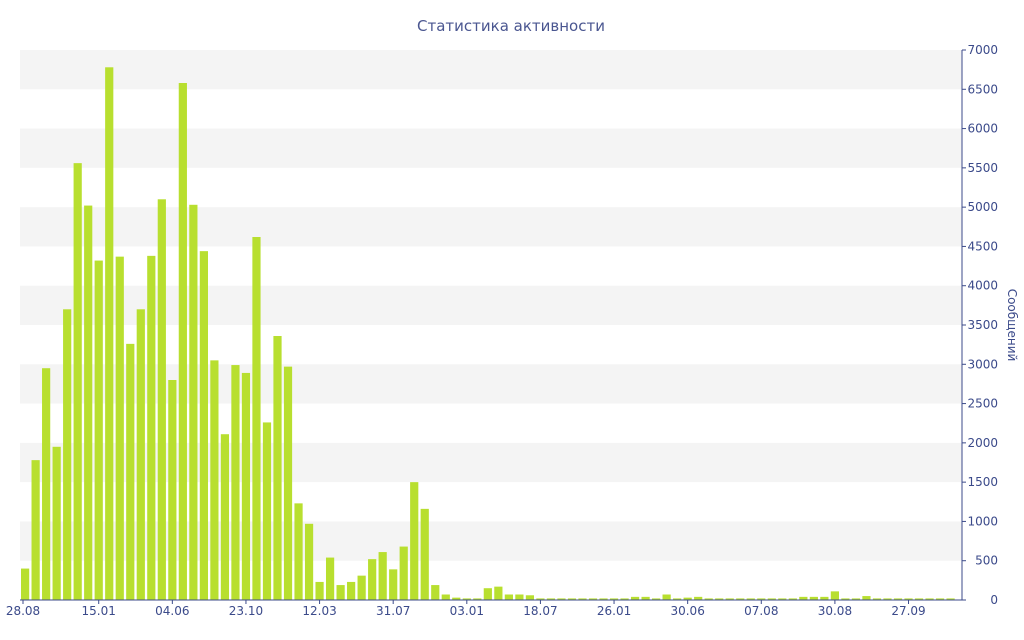  Describe the element at coordinates (393, 611) in the screenshot. I see `x-tick-label: 31.07` at that location.